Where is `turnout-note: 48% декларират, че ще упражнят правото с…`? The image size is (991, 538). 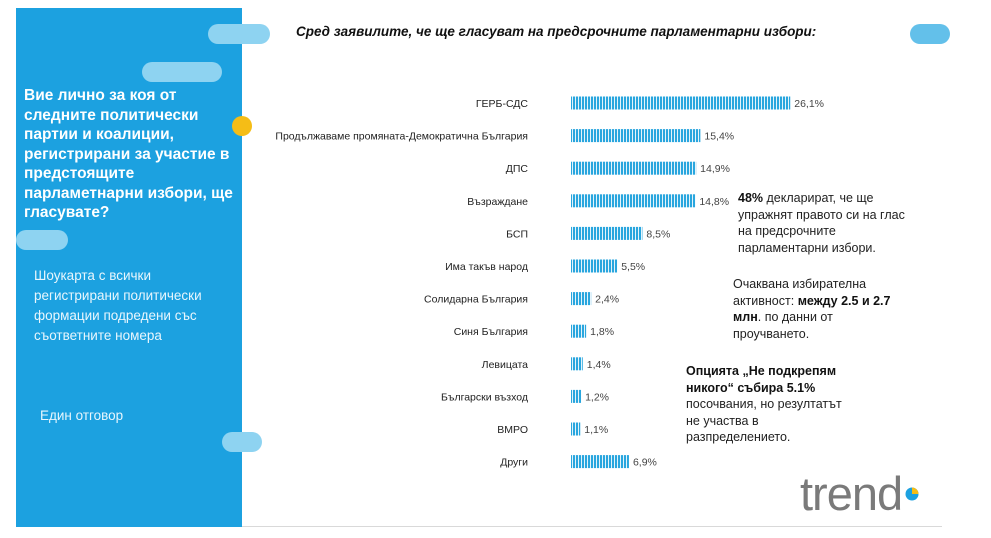
turnout-note: 48% декларират, че ще упражнят правото с… is located at coordinates (823, 223).